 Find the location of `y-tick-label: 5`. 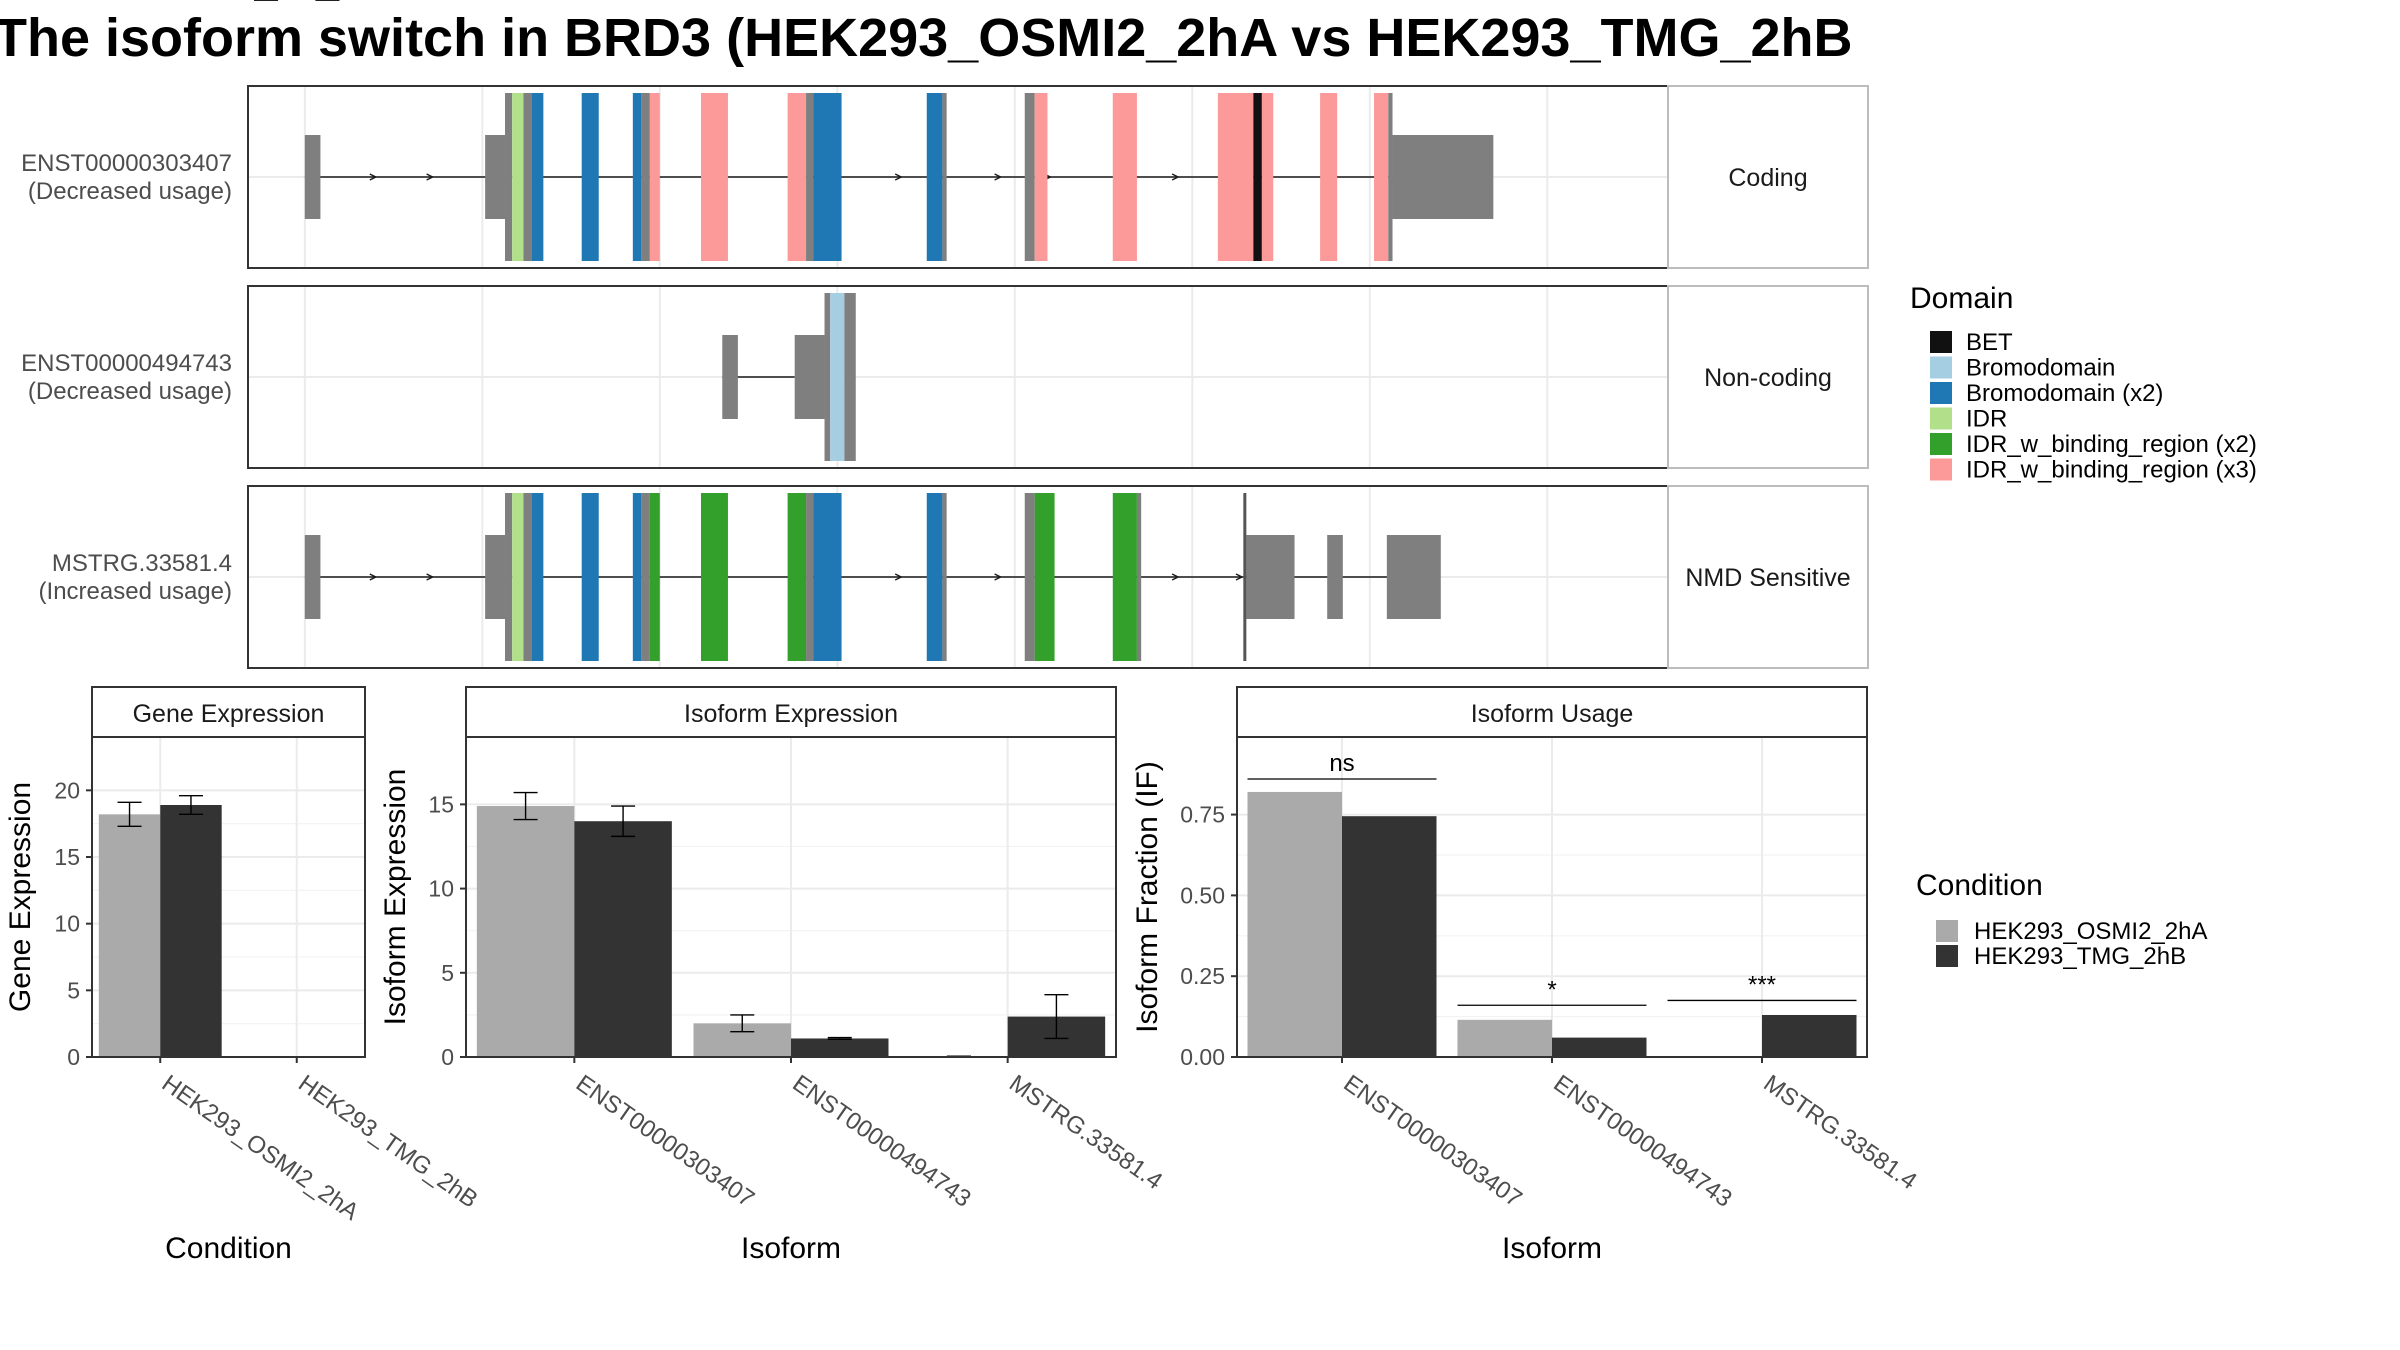

y-tick-label: 5 is located at coordinates (447, 973).